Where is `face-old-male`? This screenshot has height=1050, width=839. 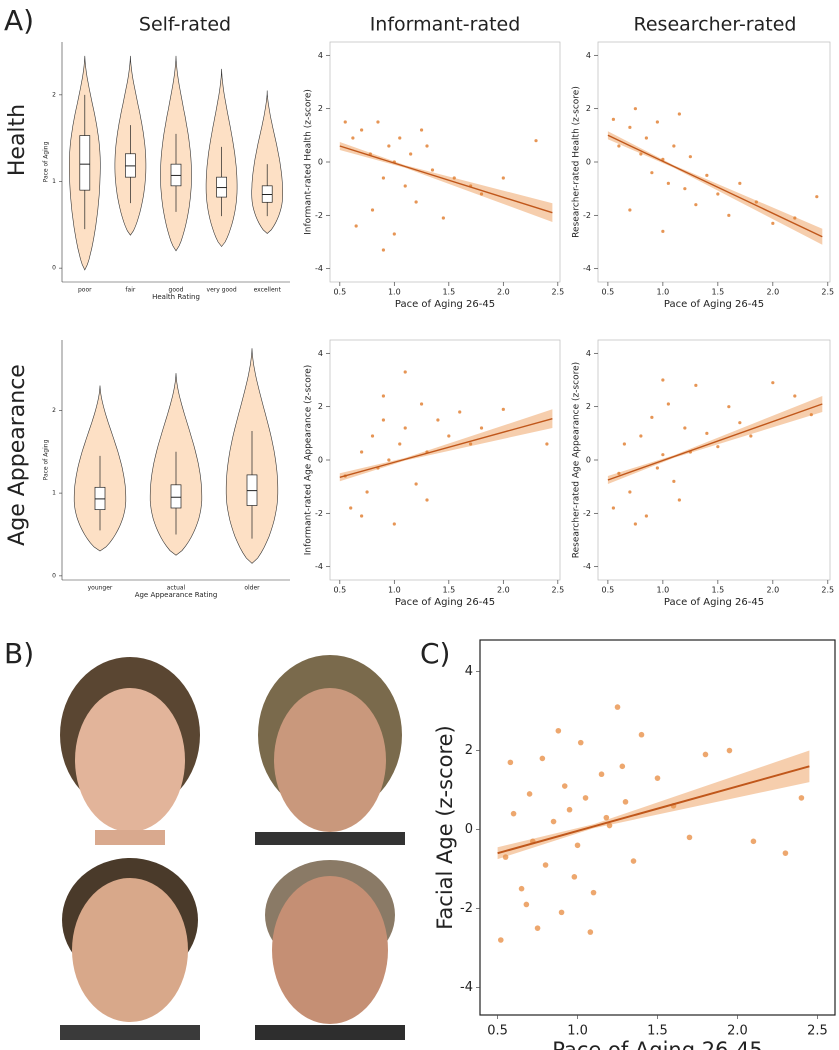
face-old-male is located at coordinates (330, 950).